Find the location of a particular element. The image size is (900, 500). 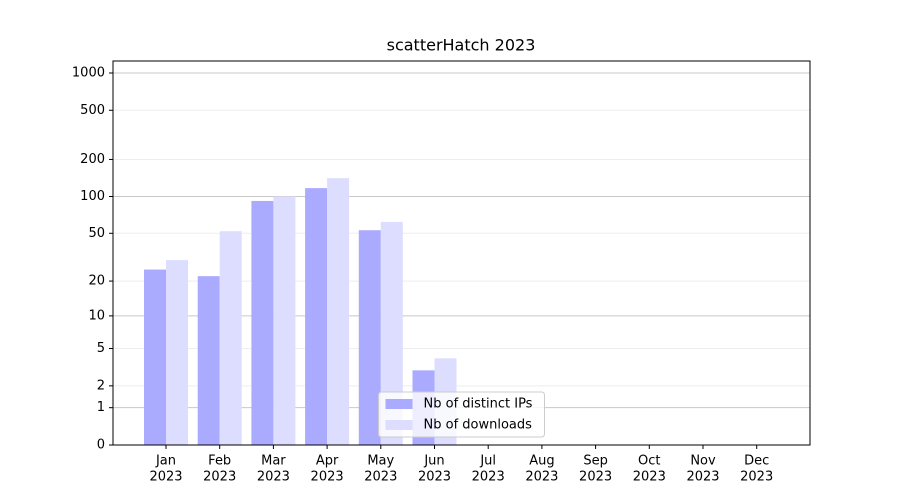

x-tick-label: Oct is located at coordinates (649, 461).